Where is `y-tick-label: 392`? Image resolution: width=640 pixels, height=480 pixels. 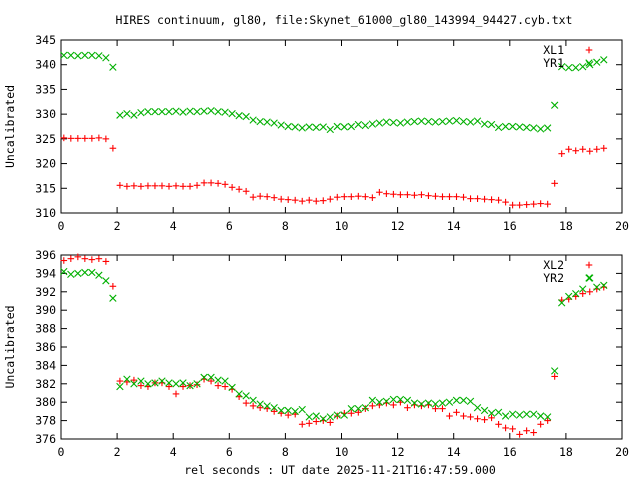 y-tick-label: 392 is located at coordinates (45, 292).